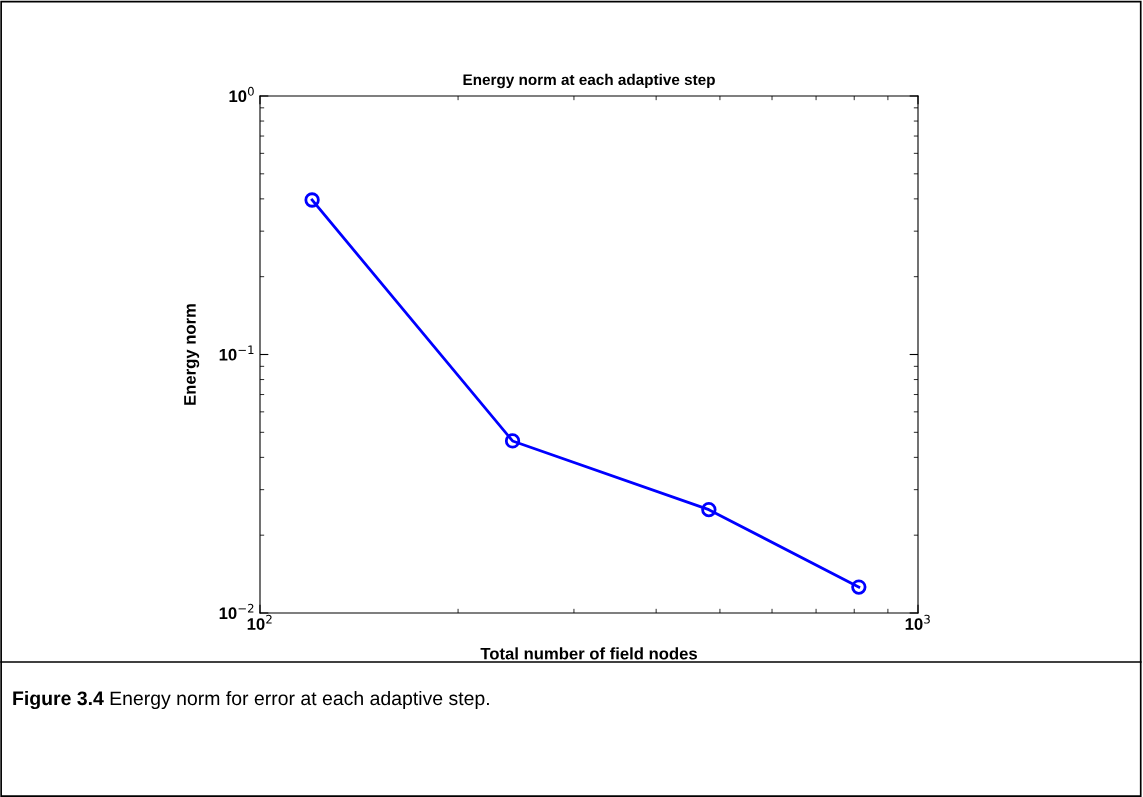 The height and width of the screenshot is (797, 1143). What do you see at coordinates (241, 94) in the screenshot?
I see `y-tick-label: 10$^{0}$` at bounding box center [241, 94].